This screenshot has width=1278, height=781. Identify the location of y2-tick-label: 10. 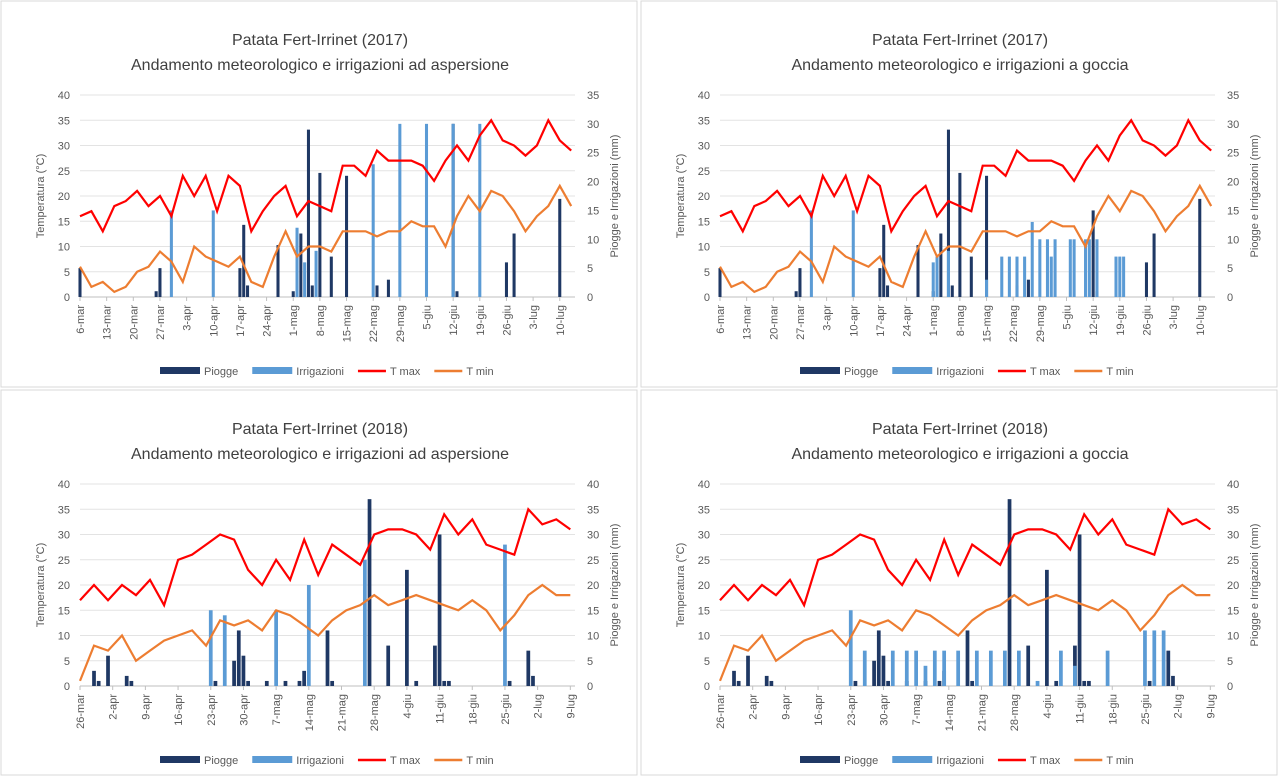
(1233, 240).